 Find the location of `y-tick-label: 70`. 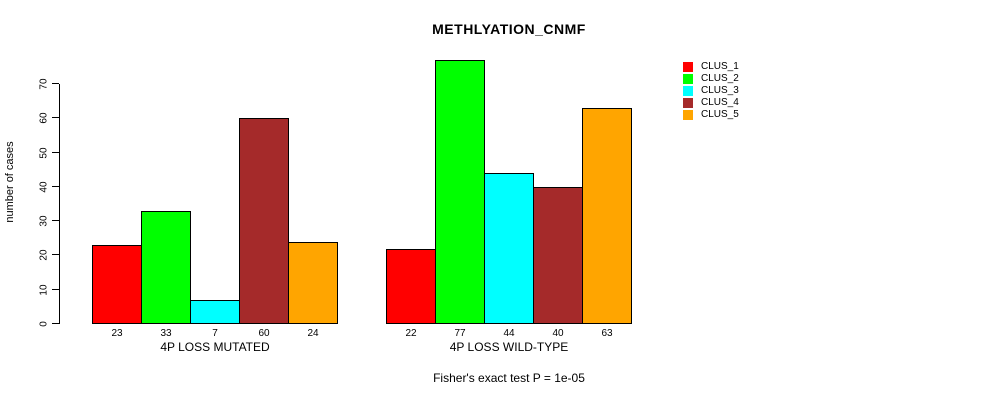

y-tick-label: 70 is located at coordinates (44, 84).